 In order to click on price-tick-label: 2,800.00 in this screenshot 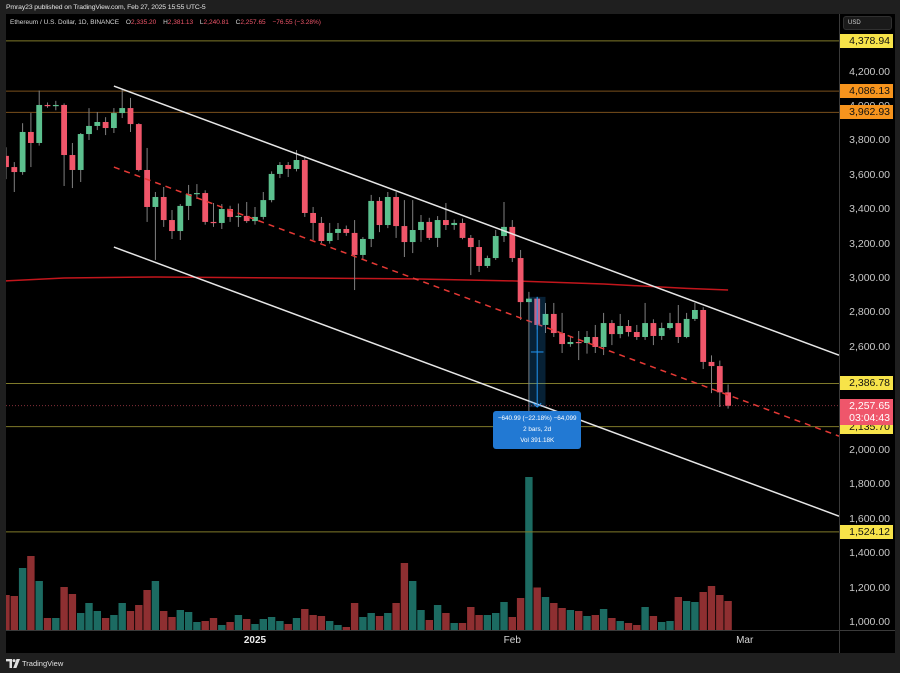, I will do `click(869, 312)`.